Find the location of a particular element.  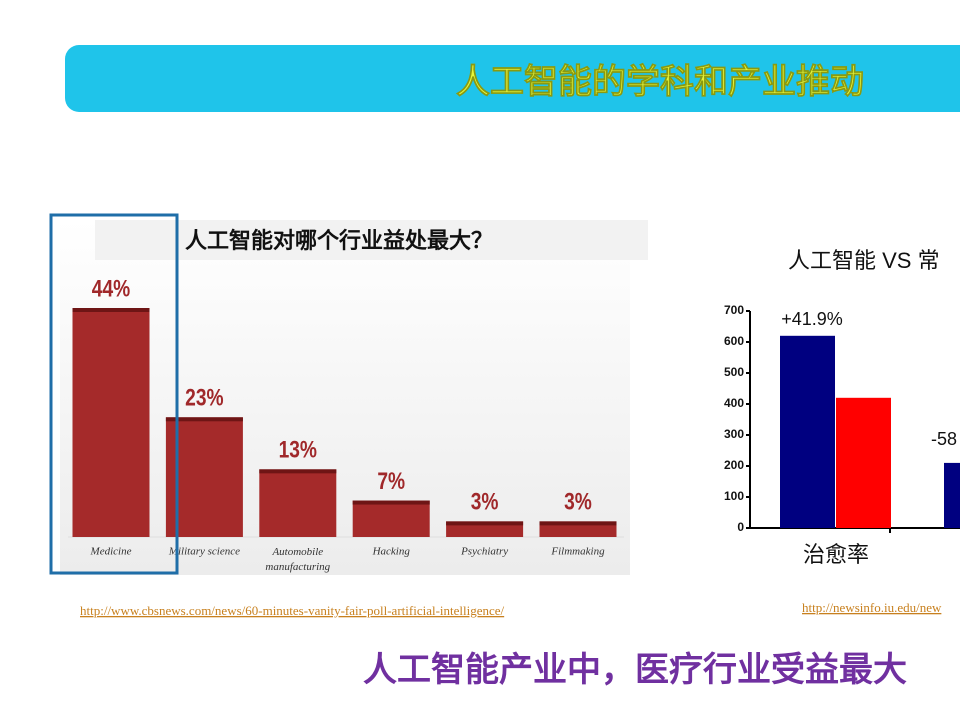

value-label: 23% is located at coordinates (204, 398).